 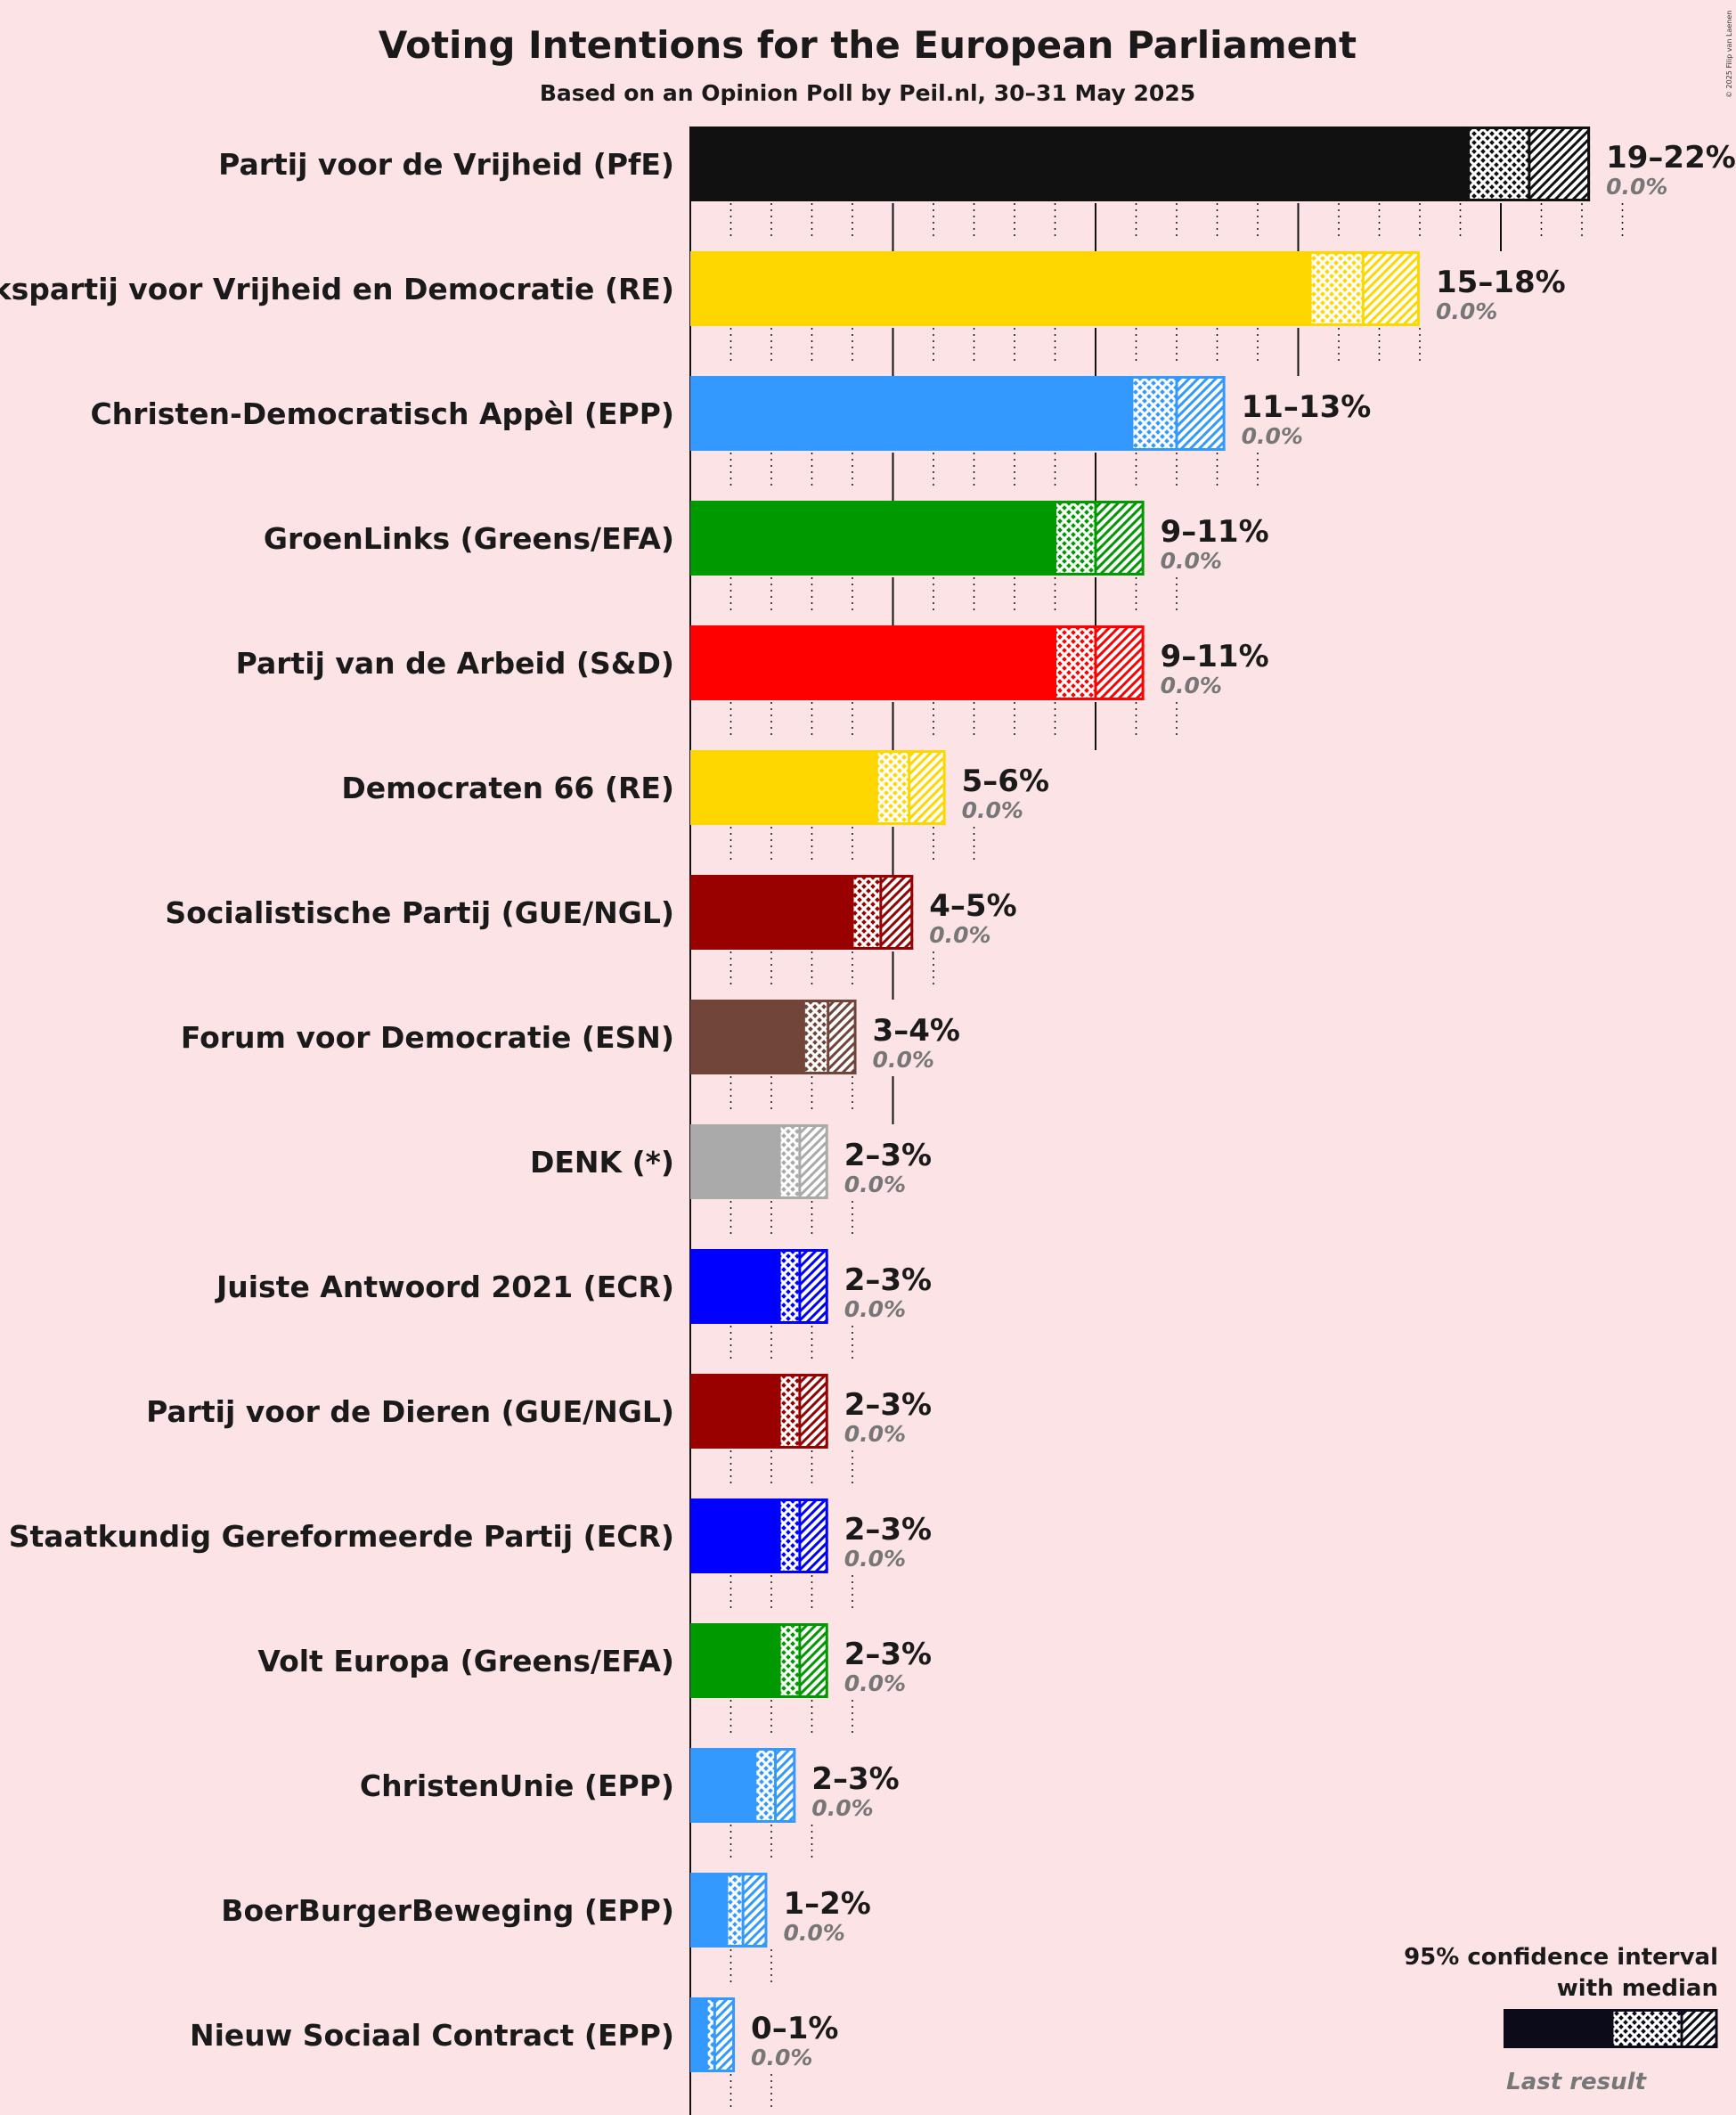 What do you see at coordinates (1561, 1958) in the screenshot?
I see `legend-title-line1: 95% confidence interval` at bounding box center [1561, 1958].